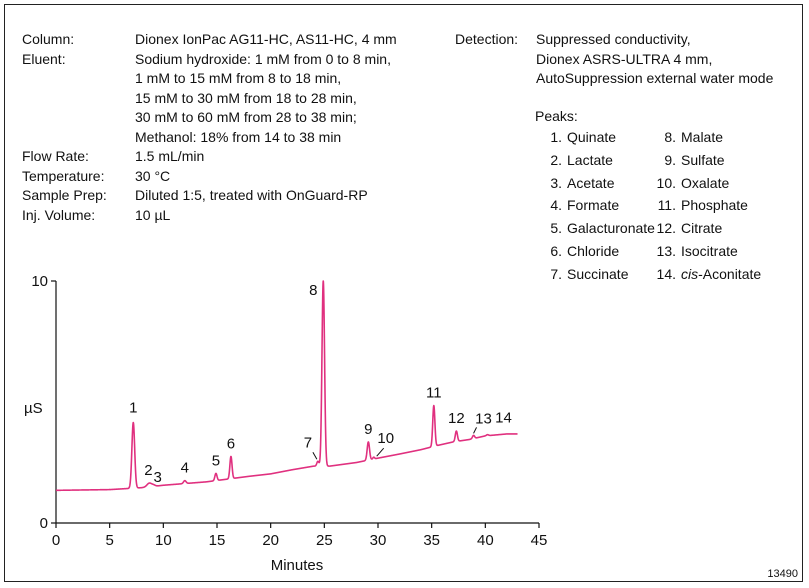 The height and width of the screenshot is (588, 809). I want to click on peak-name-text: Formate, so click(593, 205).